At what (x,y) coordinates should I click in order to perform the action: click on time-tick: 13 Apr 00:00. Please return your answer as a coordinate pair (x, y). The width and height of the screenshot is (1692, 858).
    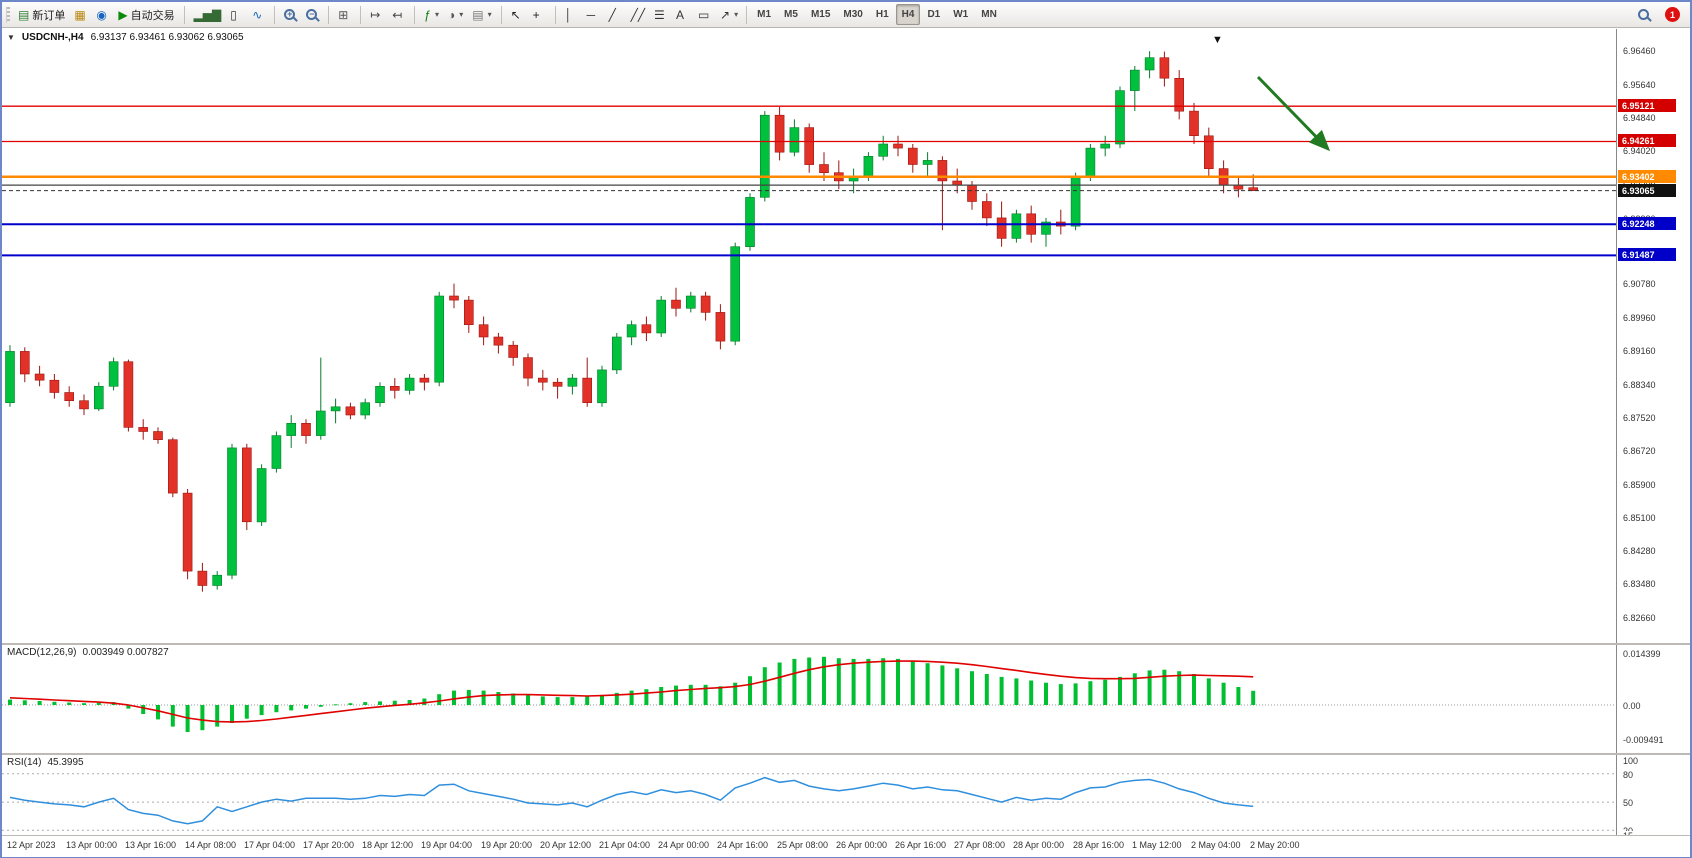
    Looking at the image, I should click on (92, 845).